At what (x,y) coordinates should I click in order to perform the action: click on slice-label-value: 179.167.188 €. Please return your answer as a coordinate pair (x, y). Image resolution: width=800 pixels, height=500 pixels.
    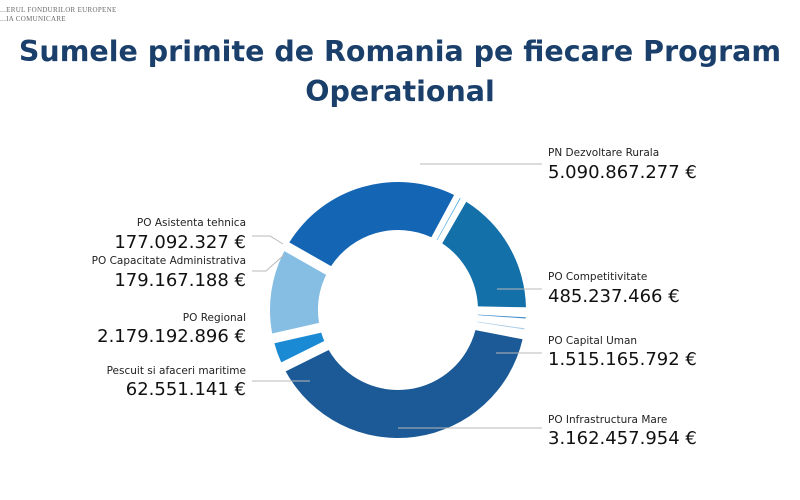
    Looking at the image, I should click on (180, 280).